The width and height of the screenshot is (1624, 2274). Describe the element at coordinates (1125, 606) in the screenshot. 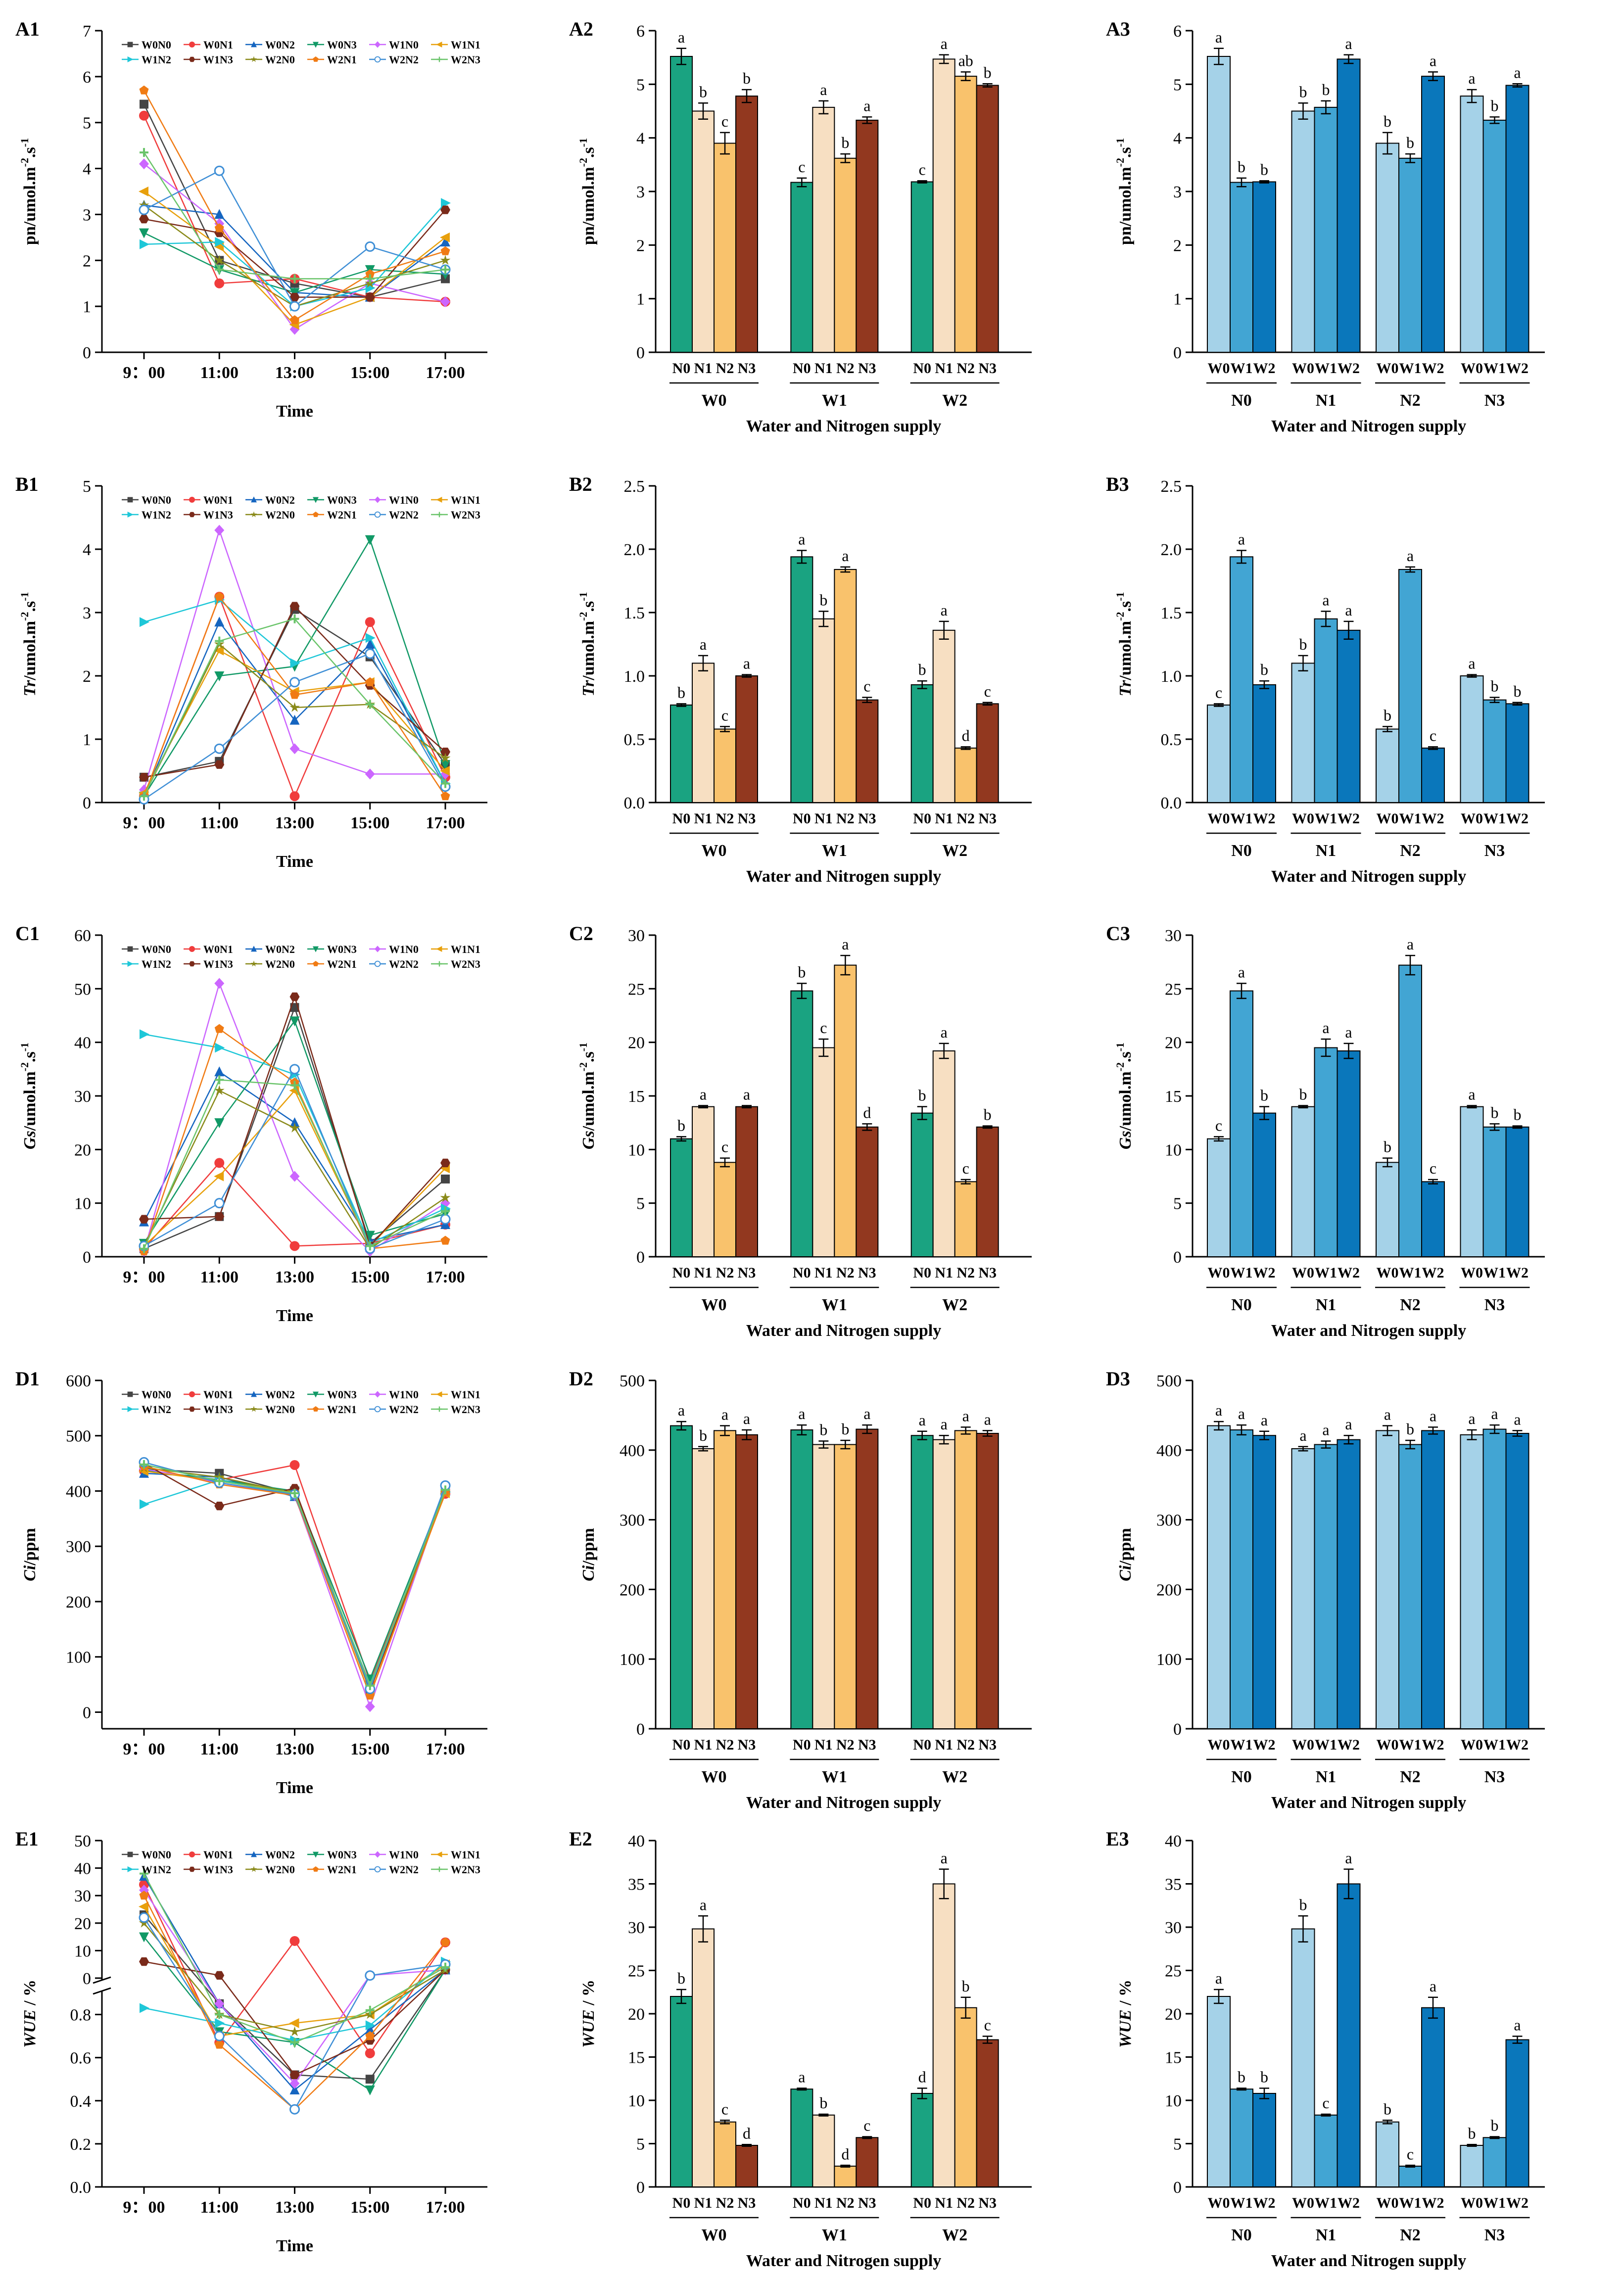

I see `panel-B3-ylabel-mid: .s` at that location.